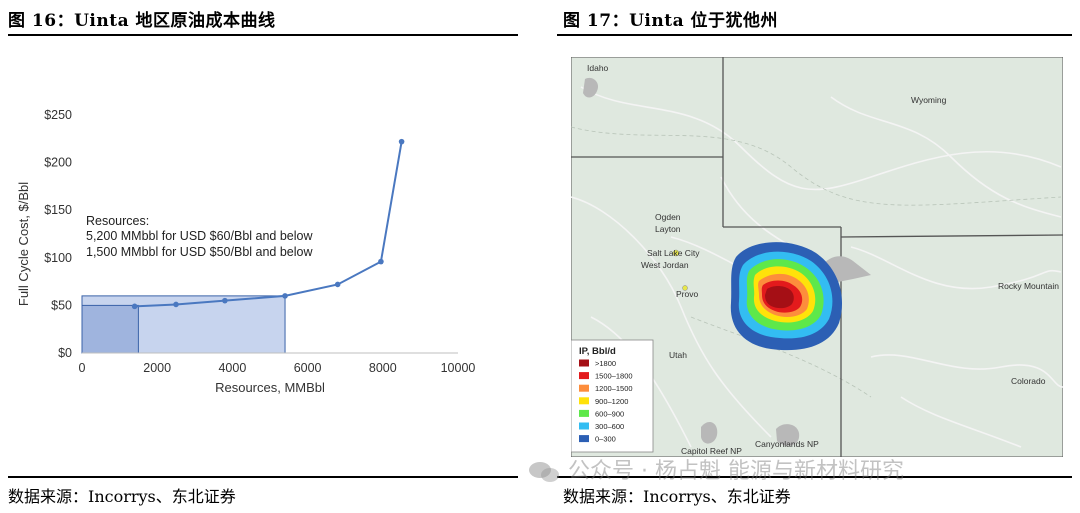 The width and height of the screenshot is (1080, 513). I want to click on label-west-jordan: West Jordan, so click(665, 265).